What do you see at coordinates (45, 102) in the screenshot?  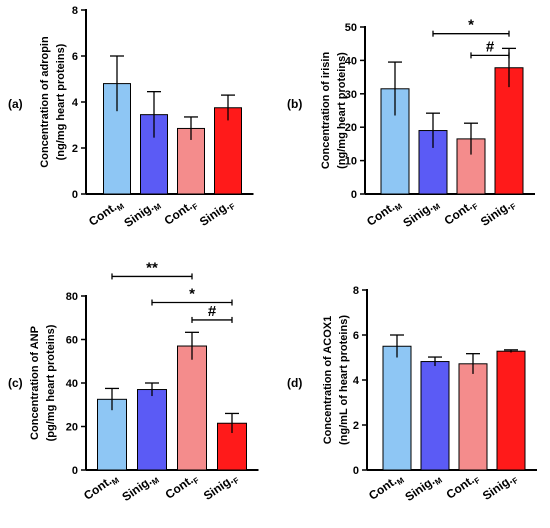 I see `y-axis-label: Concentration of adropin` at bounding box center [45, 102].